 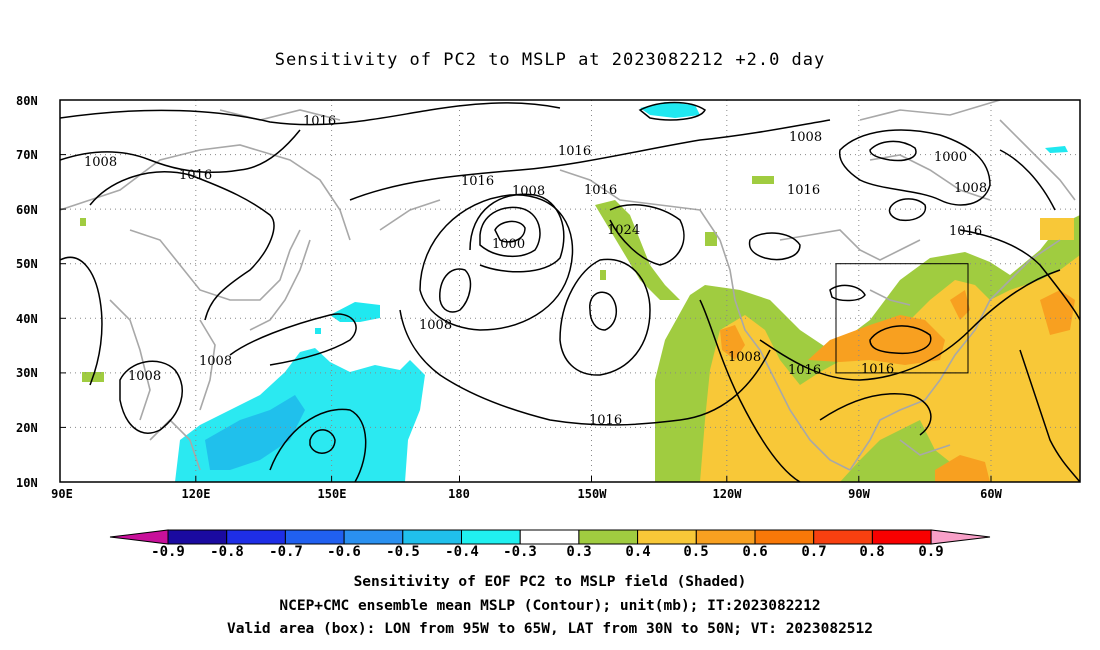 What do you see at coordinates (139, 537) in the screenshot?
I see `colorbar-arrow-low` at bounding box center [139, 537].